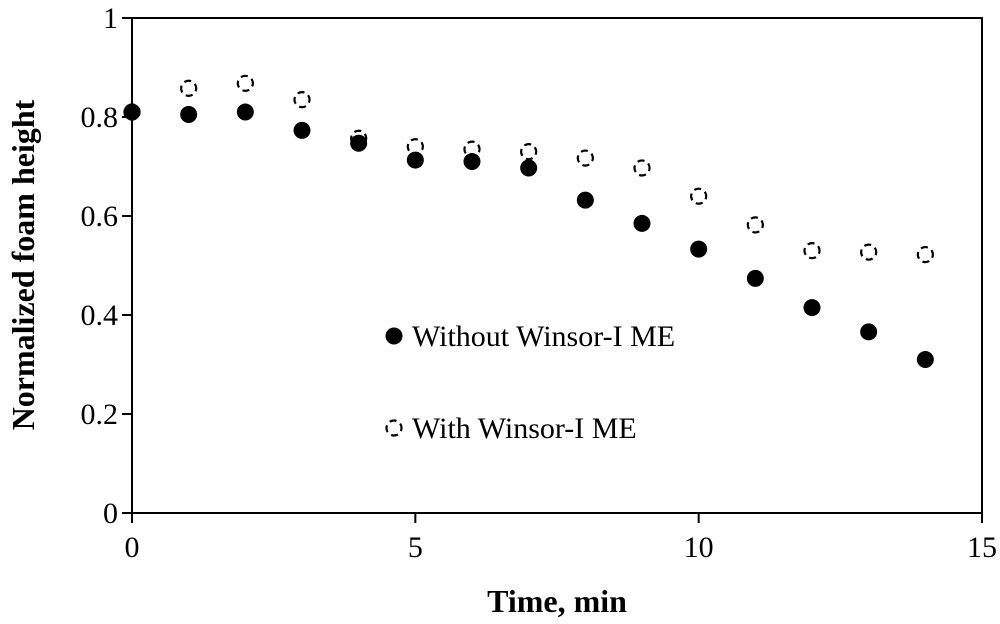  Describe the element at coordinates (100, 117) in the screenshot. I see `y-tick-label: 0.8` at that location.